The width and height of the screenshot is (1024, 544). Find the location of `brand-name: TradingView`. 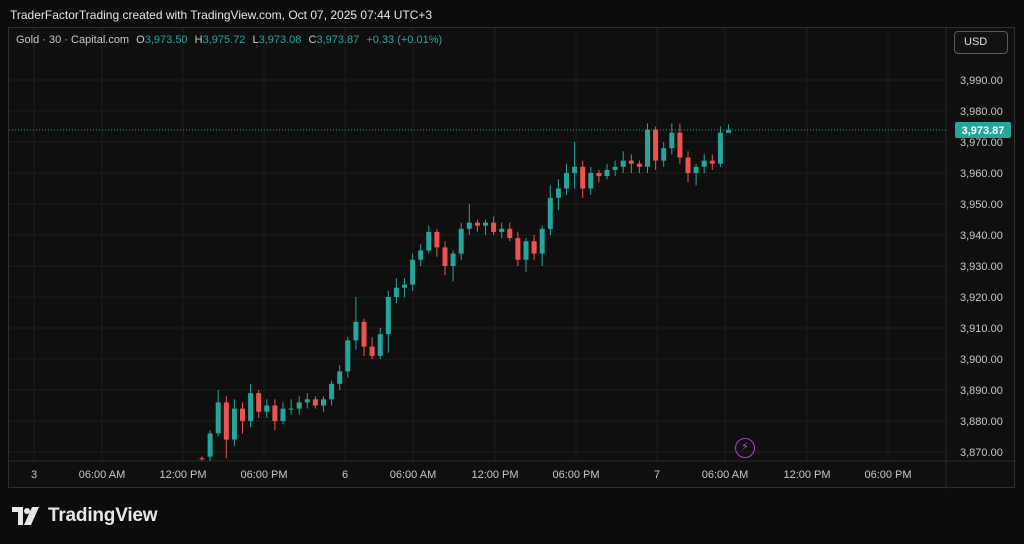

brand-name: TradingView is located at coordinates (103, 515).